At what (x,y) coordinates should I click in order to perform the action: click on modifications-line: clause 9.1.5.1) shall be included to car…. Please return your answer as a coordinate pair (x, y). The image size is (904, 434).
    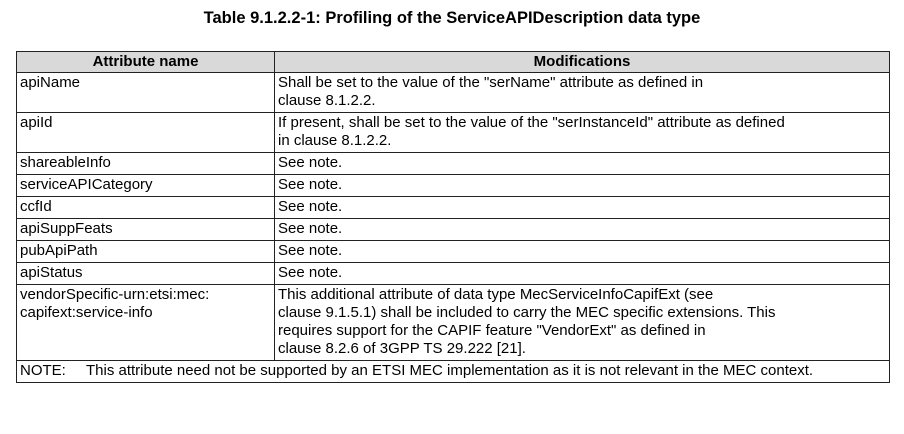
    Looking at the image, I should click on (527, 312).